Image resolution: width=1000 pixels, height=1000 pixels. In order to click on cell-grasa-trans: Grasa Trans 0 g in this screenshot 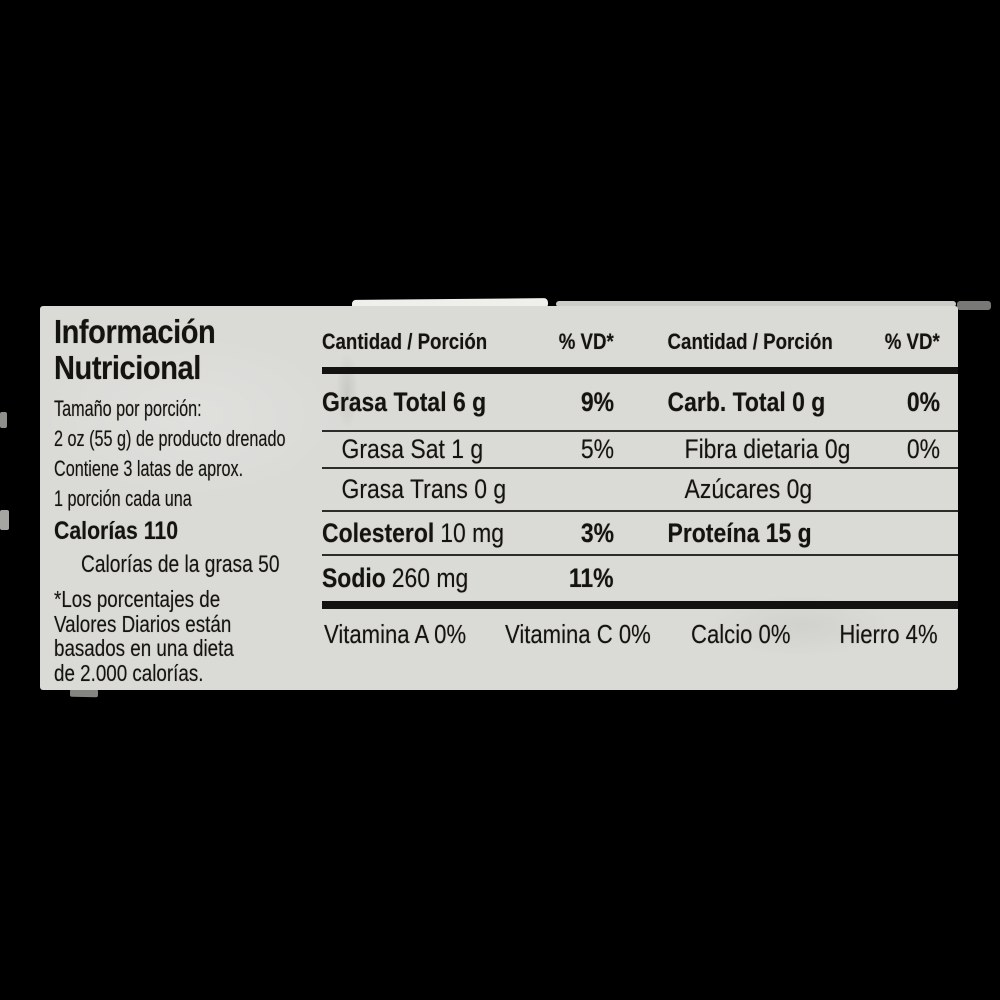, I will do `click(424, 489)`.